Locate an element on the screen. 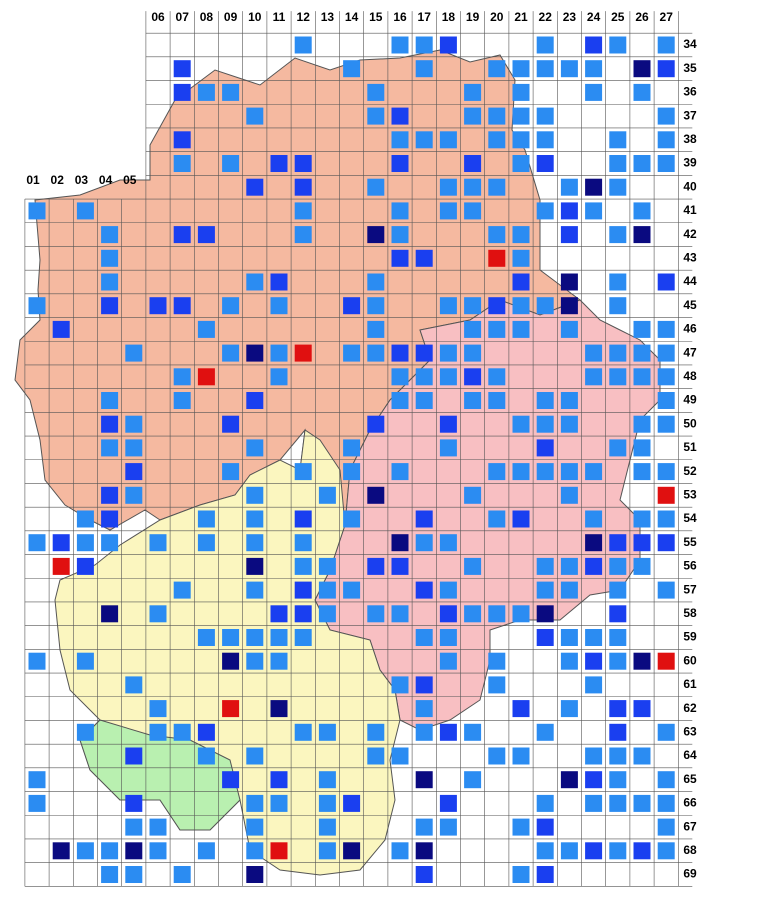 The width and height of the screenshot is (760, 906). row-label: 67 is located at coordinates (690, 826).